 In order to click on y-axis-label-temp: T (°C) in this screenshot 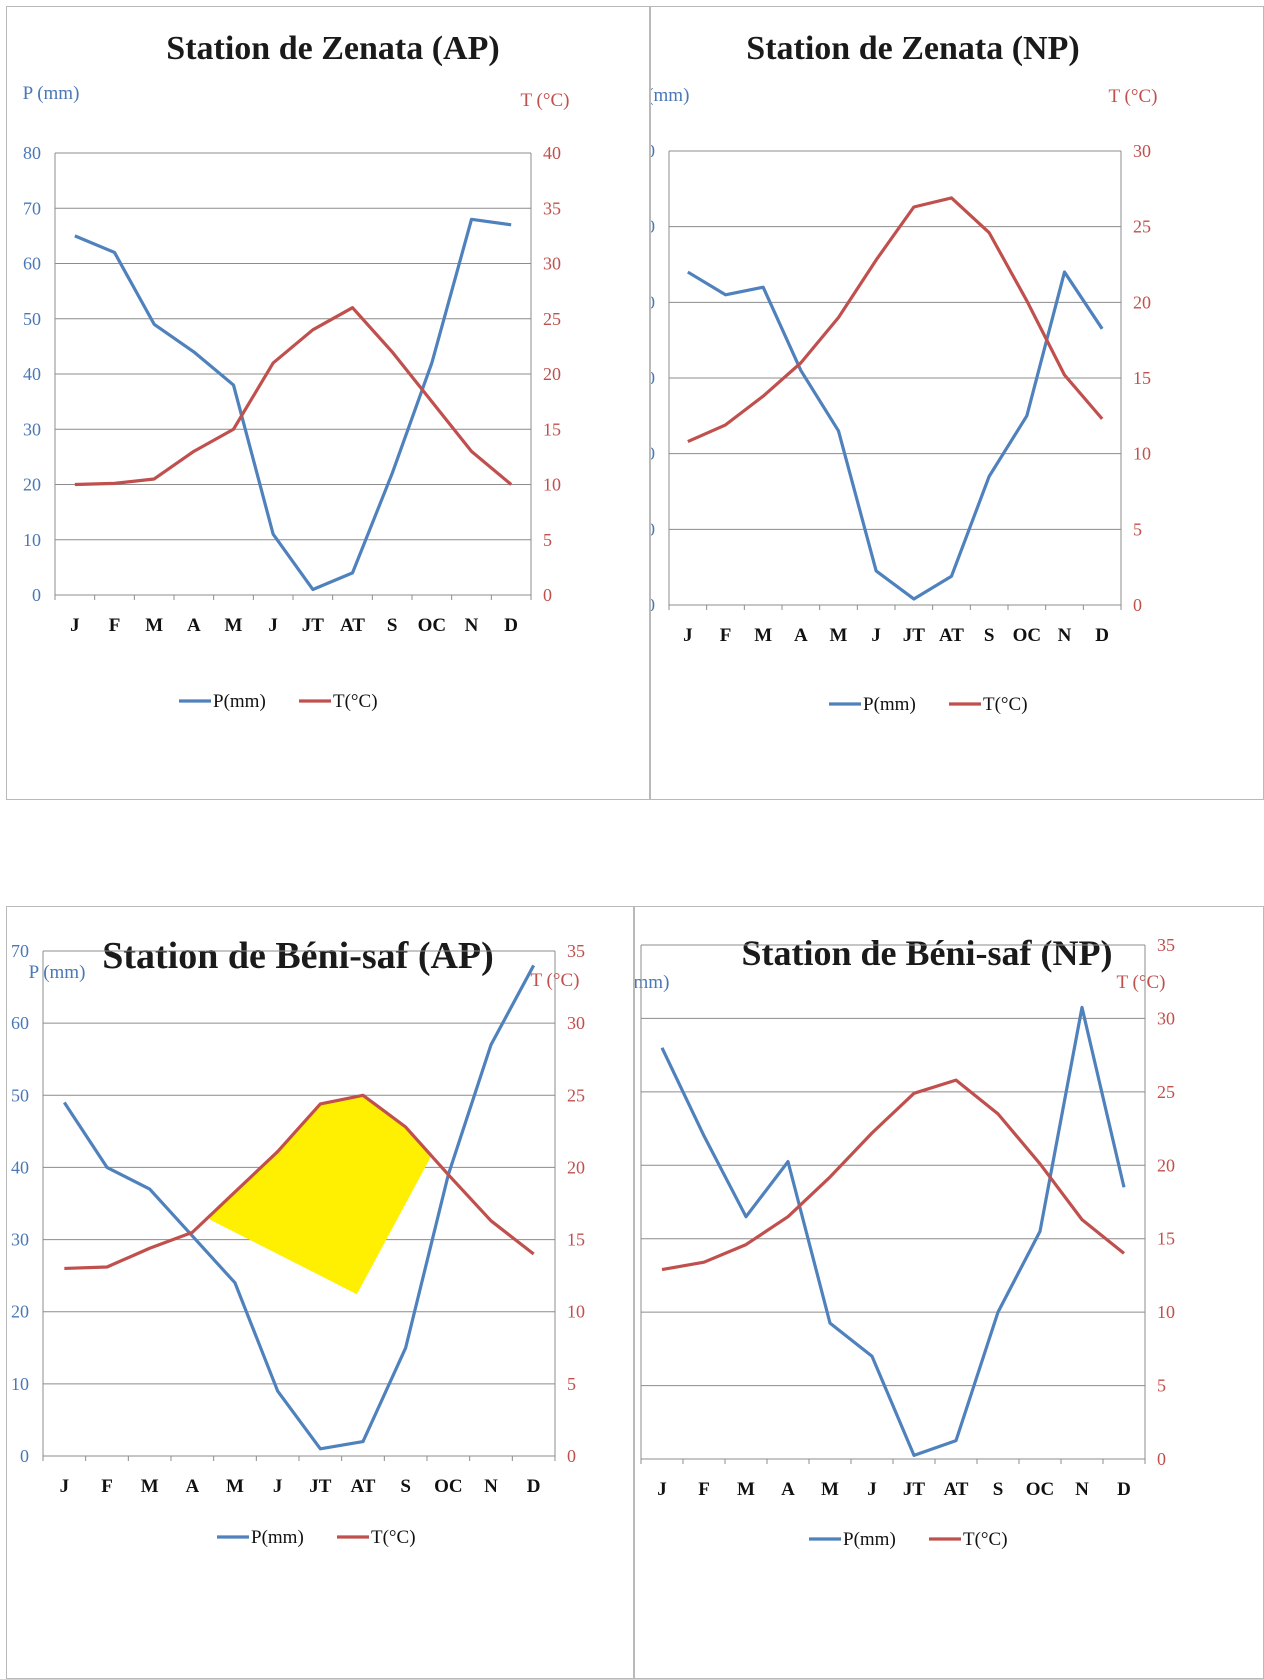, I will do `click(1141, 982)`.